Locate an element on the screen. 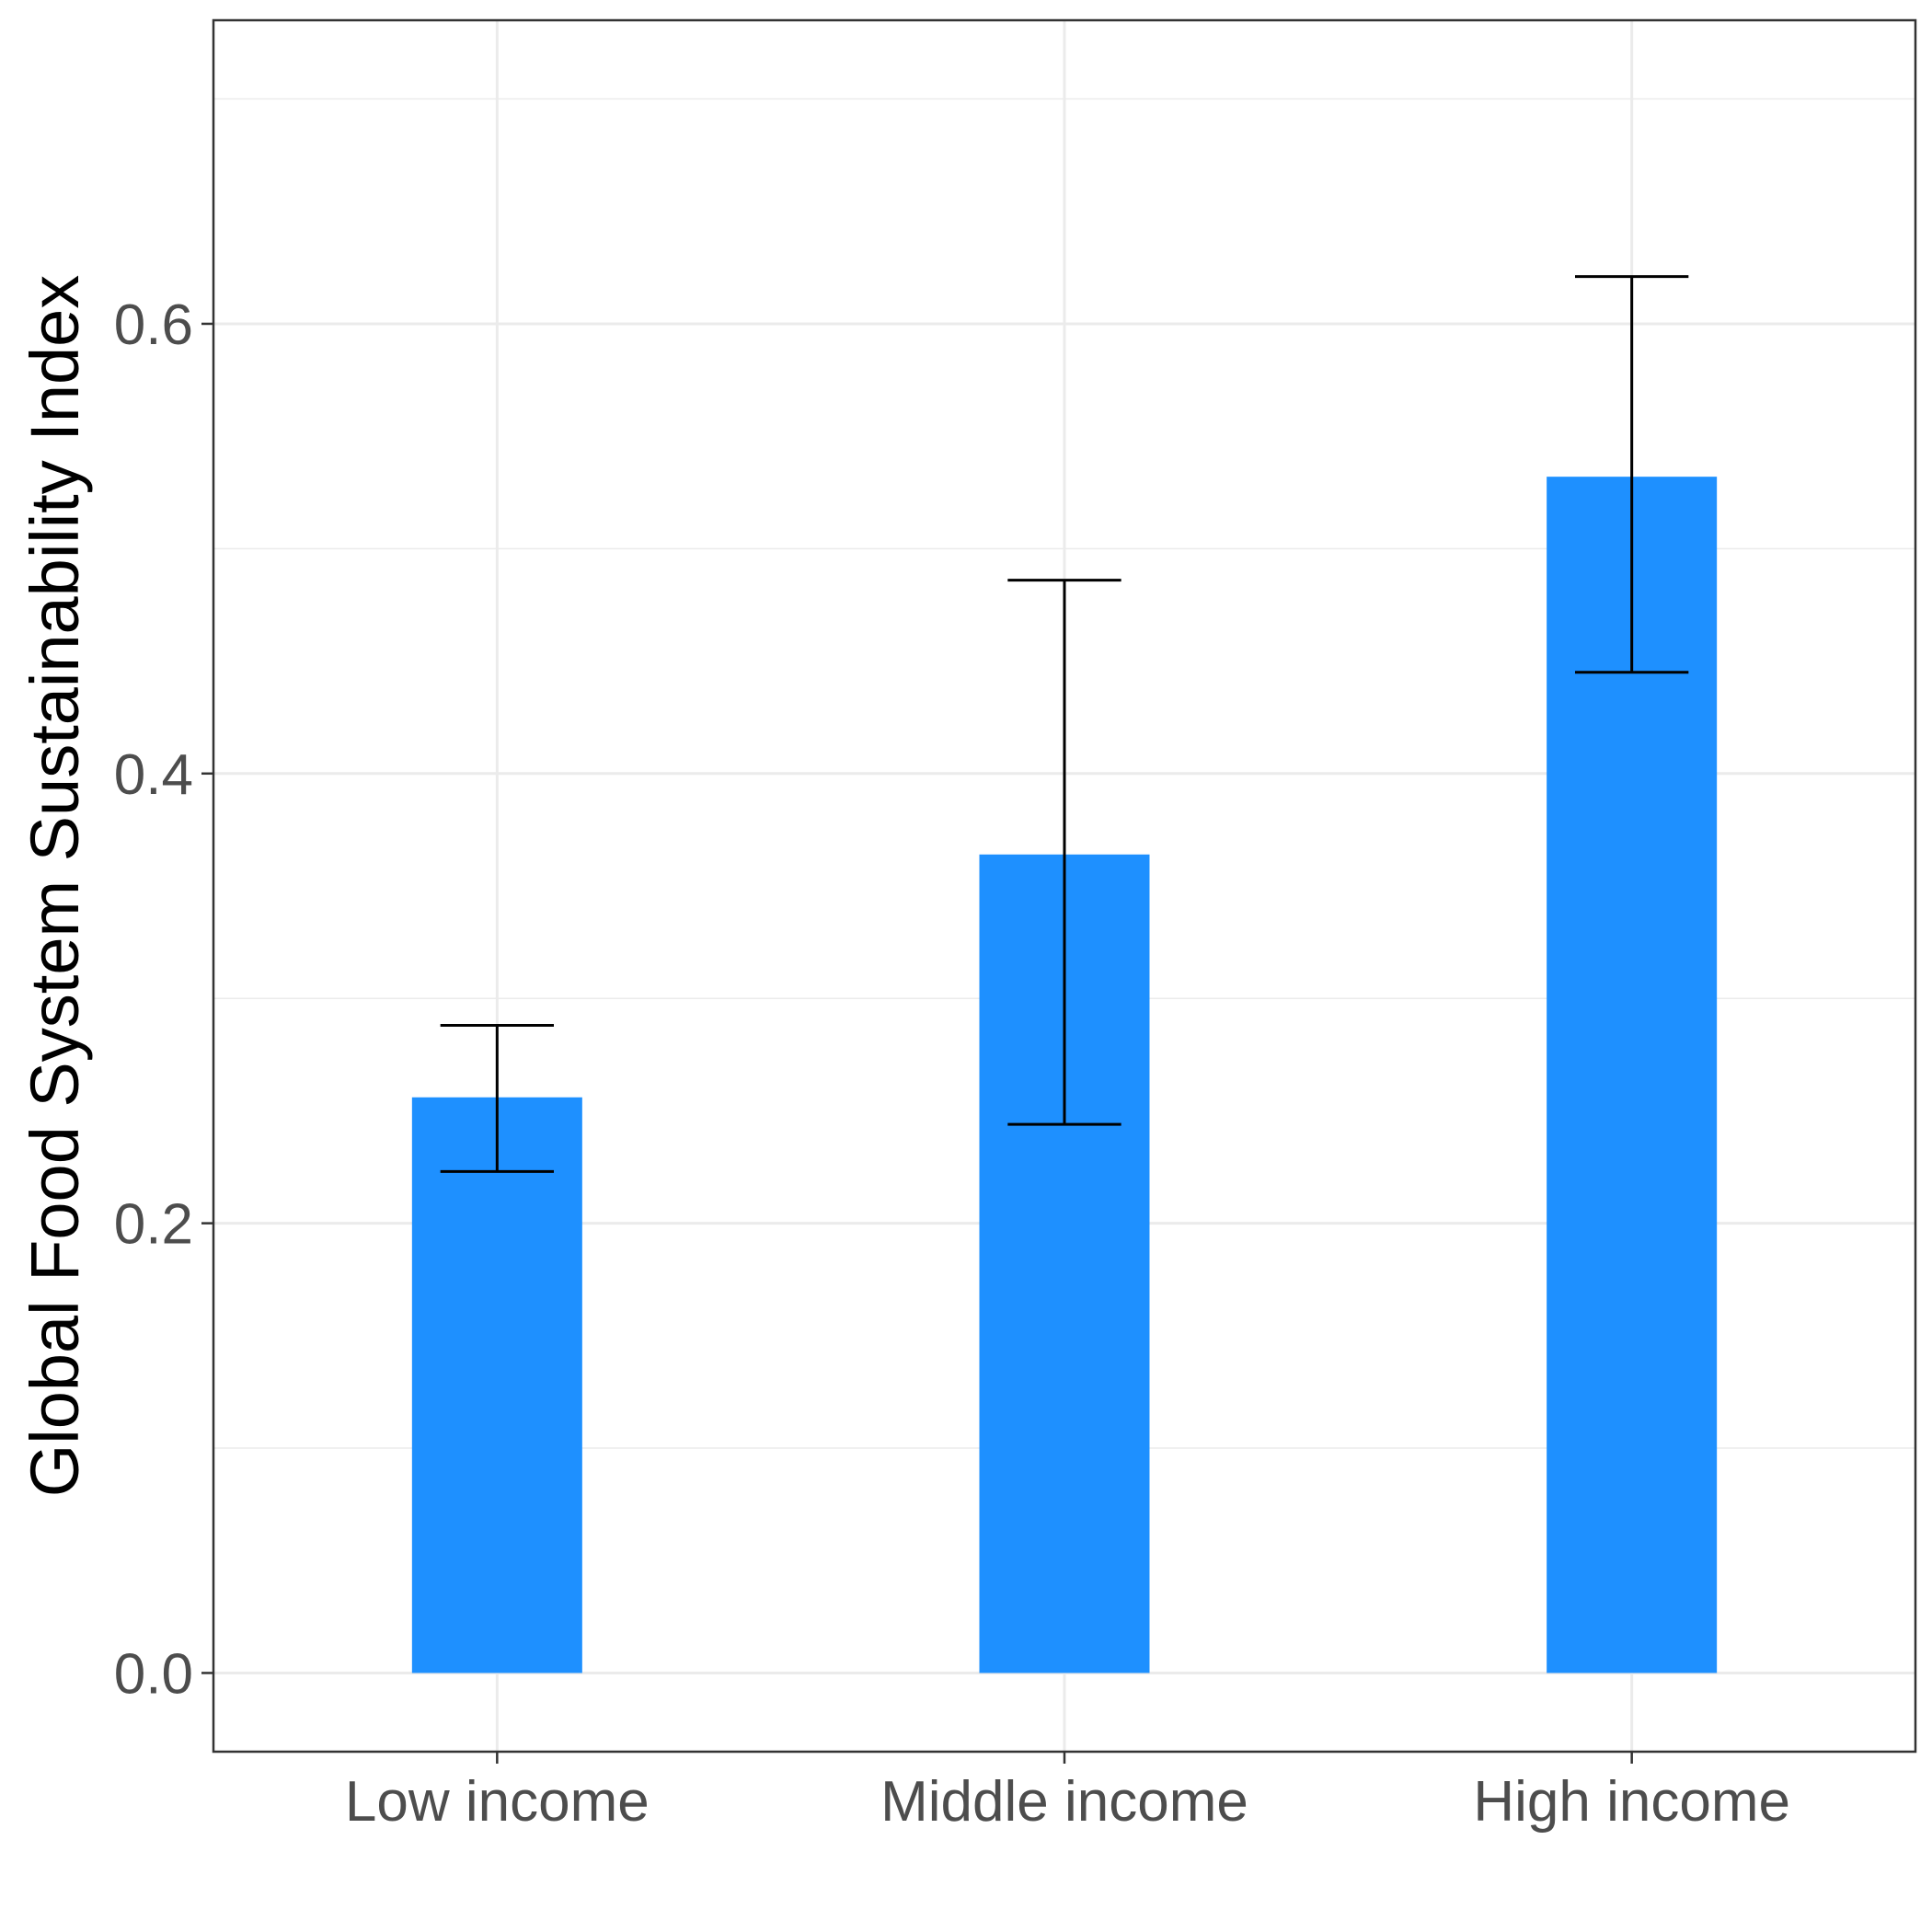  y-tick-label: 0.6 is located at coordinates (153, 325).